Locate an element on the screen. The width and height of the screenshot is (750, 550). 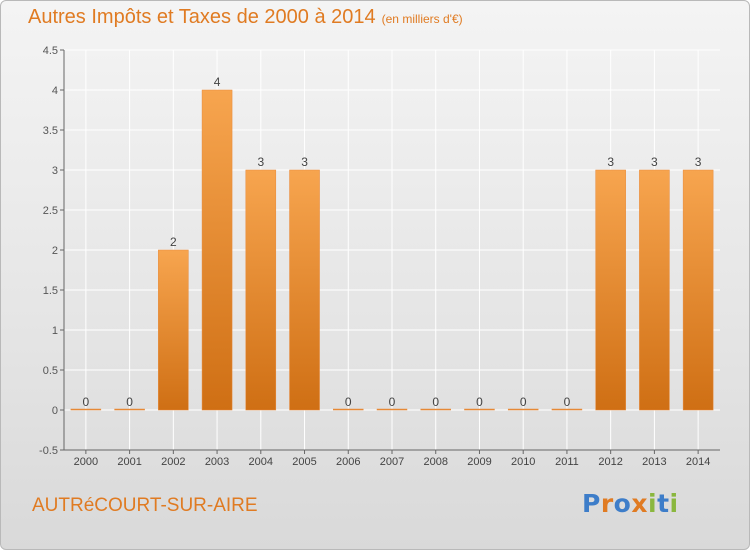
x-tick-label: 2014 is located at coordinates (698, 462).